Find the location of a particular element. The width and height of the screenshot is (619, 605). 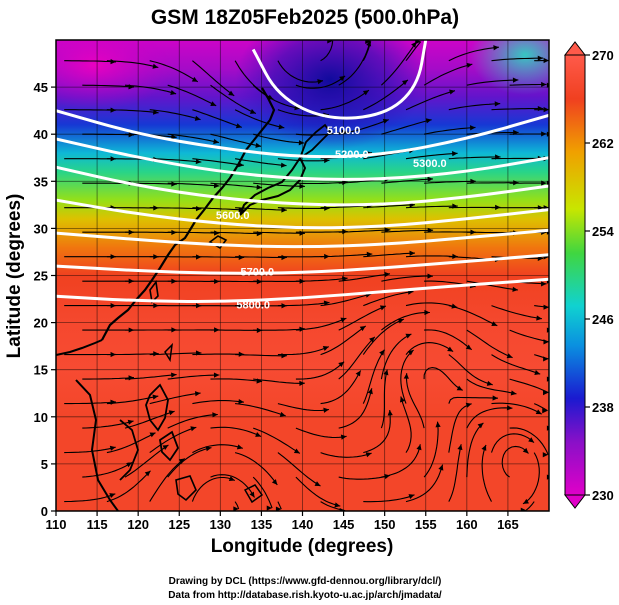

x-tick-label: 165 is located at coordinates (508, 524).